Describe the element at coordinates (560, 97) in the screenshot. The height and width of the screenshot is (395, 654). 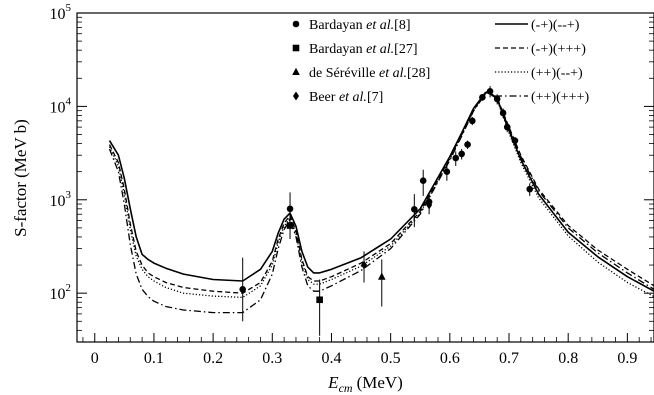
I see `legend-curve-label: (++)(+++)` at that location.